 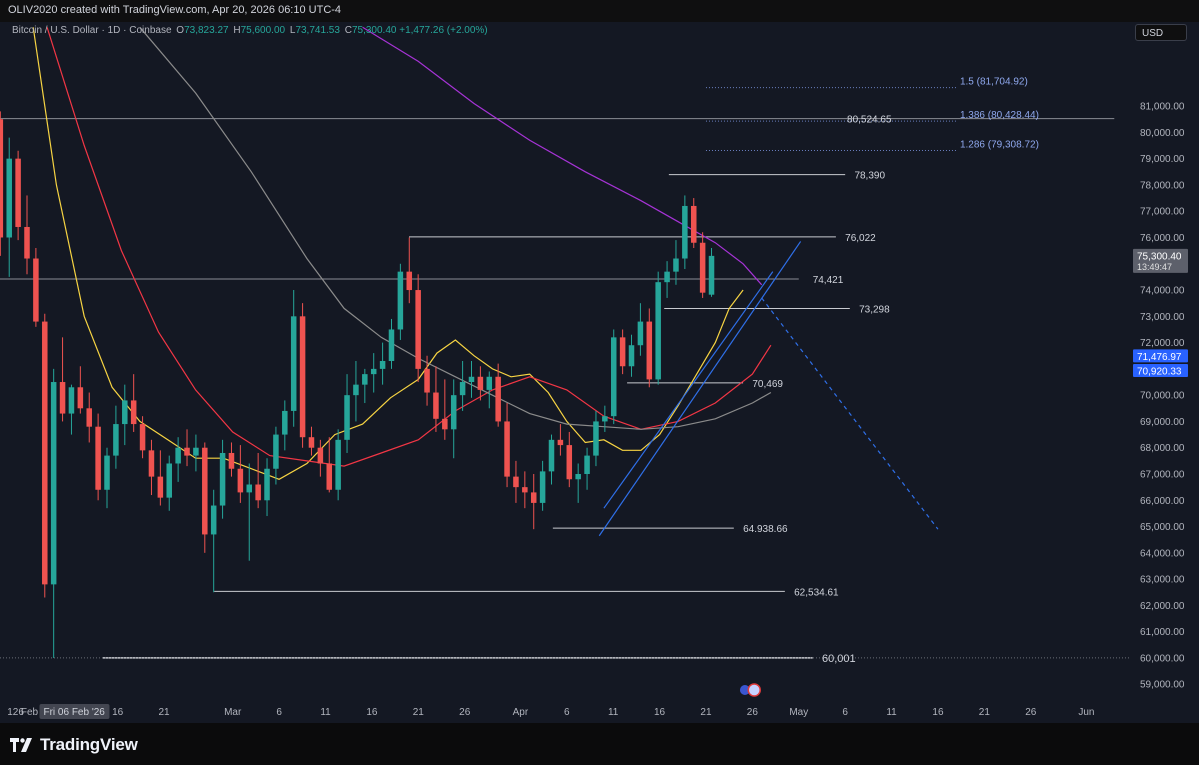 What do you see at coordinates (74, 745) in the screenshot?
I see `tradingview-brand: TradingView` at bounding box center [74, 745].